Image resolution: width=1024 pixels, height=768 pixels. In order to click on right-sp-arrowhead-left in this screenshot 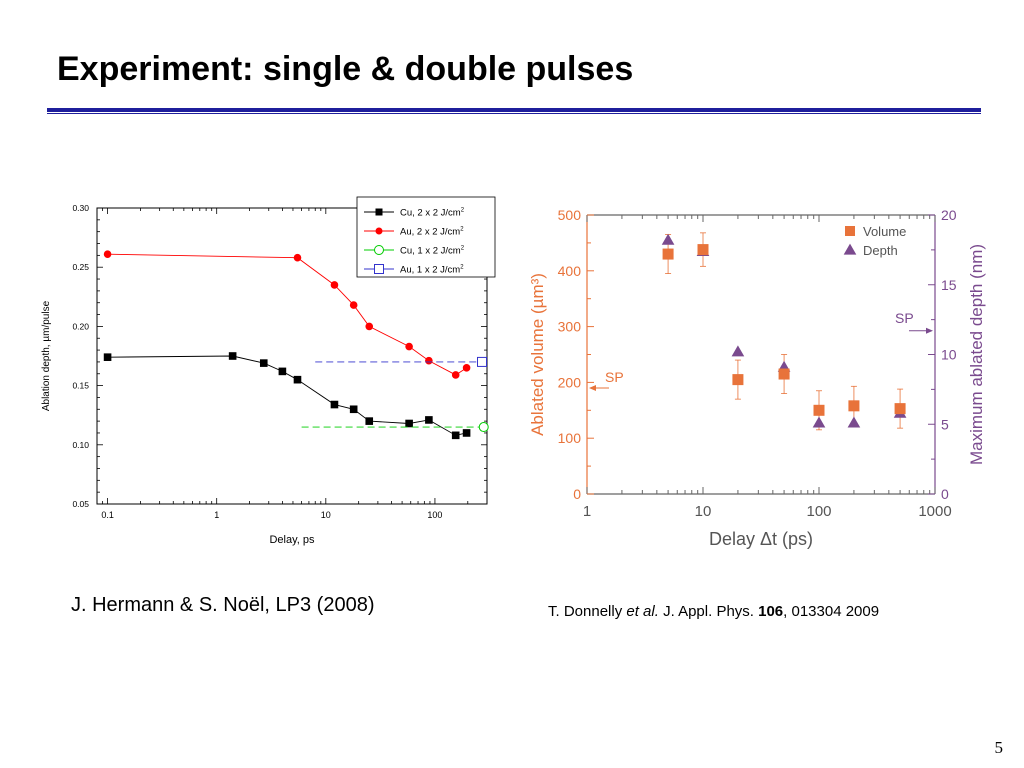, I will do `click(592, 387)`.